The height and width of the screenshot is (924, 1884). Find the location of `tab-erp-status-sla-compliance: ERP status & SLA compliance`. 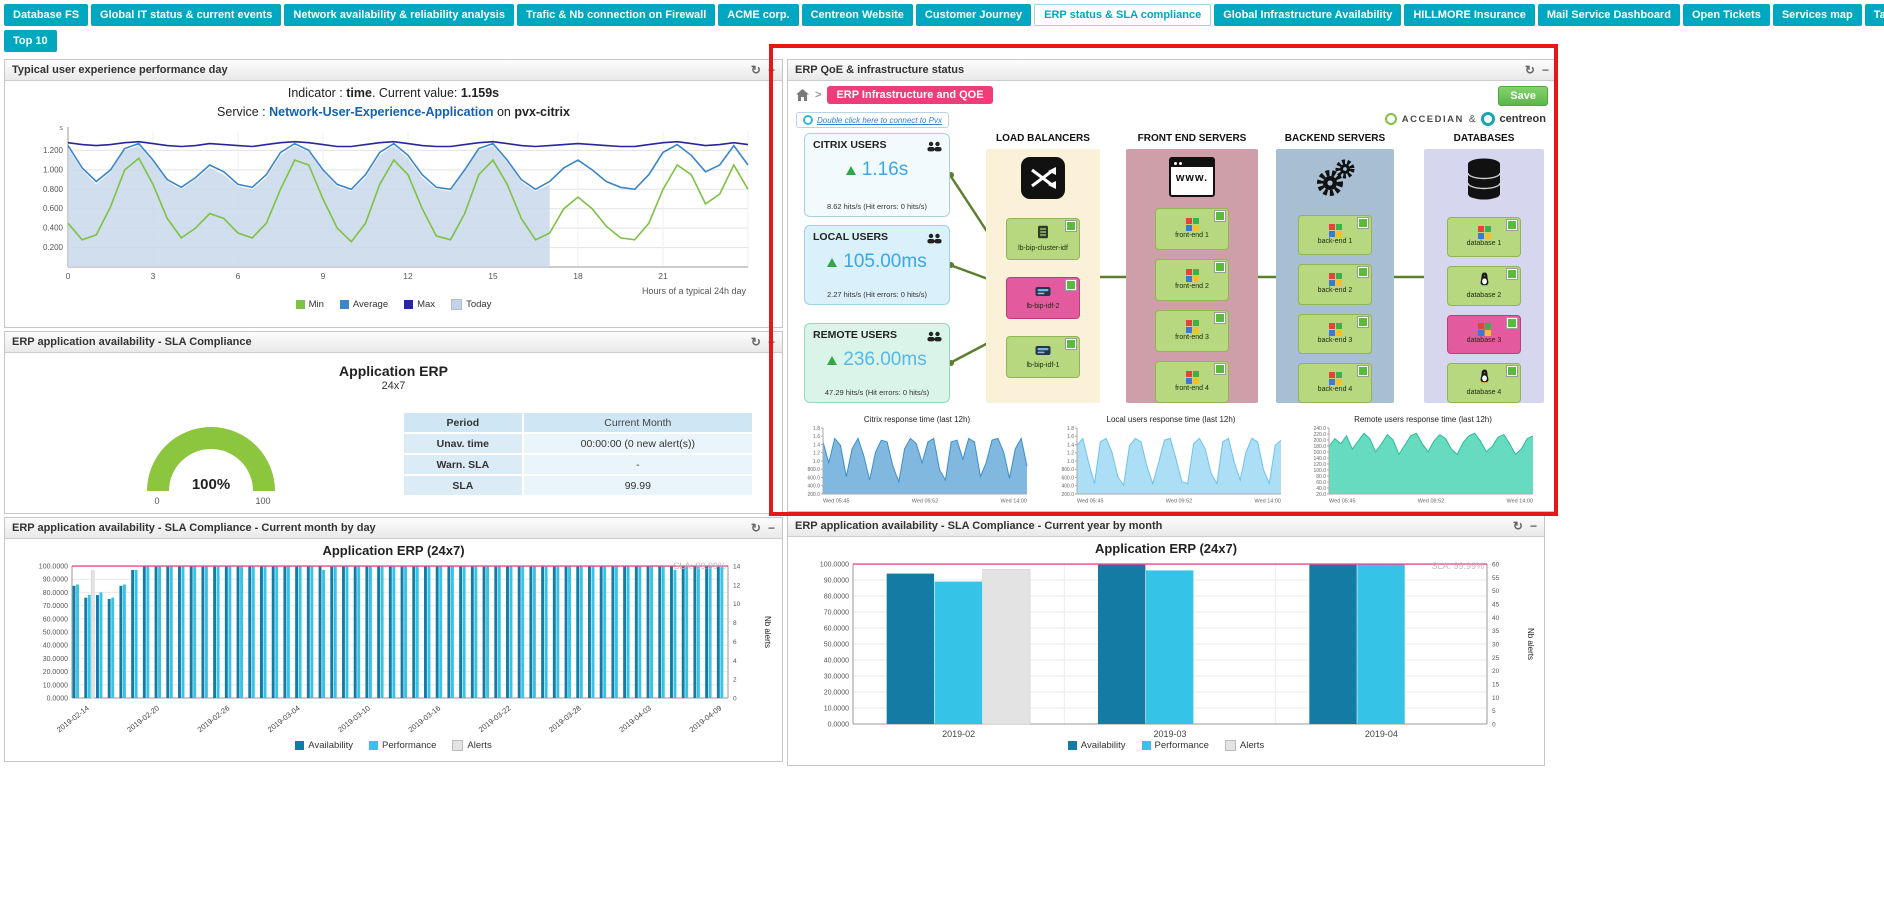

tab-erp-status-sla-compliance: ERP status & SLA compliance is located at coordinates (1123, 15).